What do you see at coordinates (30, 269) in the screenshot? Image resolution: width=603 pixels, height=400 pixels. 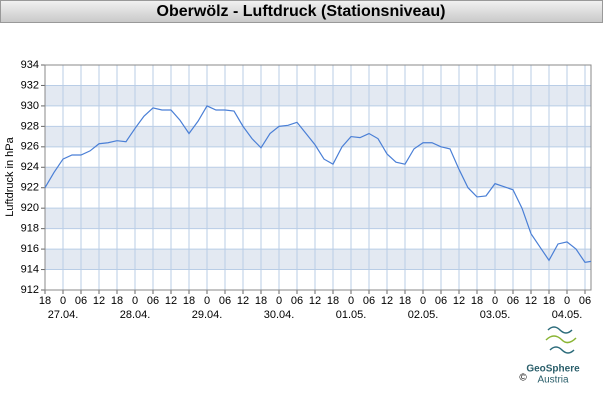 I see `y-tick-label: 914` at bounding box center [30, 269].